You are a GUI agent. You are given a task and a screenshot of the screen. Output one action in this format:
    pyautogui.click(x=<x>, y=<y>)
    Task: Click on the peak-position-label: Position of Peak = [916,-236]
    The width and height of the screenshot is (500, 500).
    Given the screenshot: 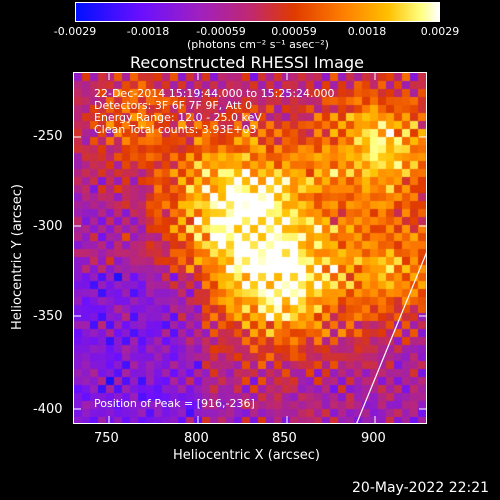 What is the action you would take?
    pyautogui.click(x=174, y=403)
    